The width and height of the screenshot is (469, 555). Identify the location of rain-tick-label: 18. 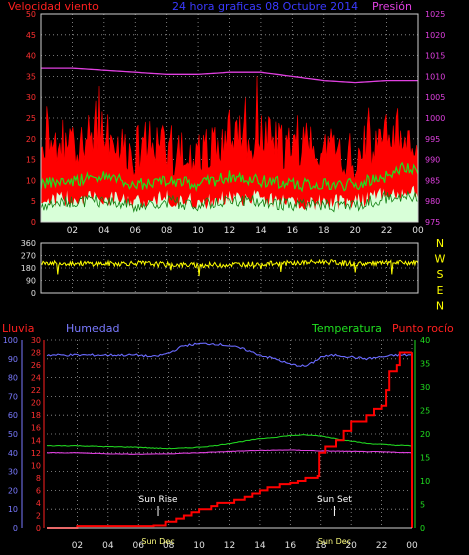
(36, 415).